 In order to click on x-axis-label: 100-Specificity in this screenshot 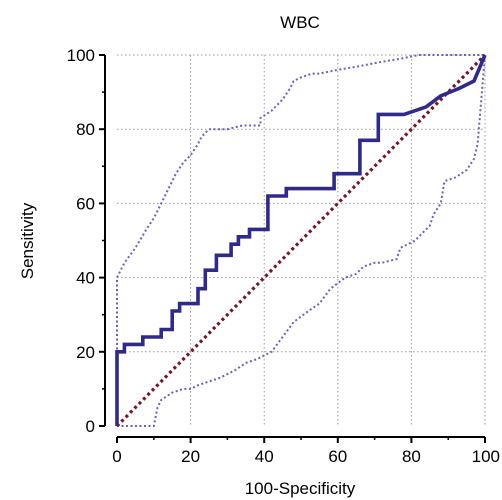, I will do `click(300, 488)`.